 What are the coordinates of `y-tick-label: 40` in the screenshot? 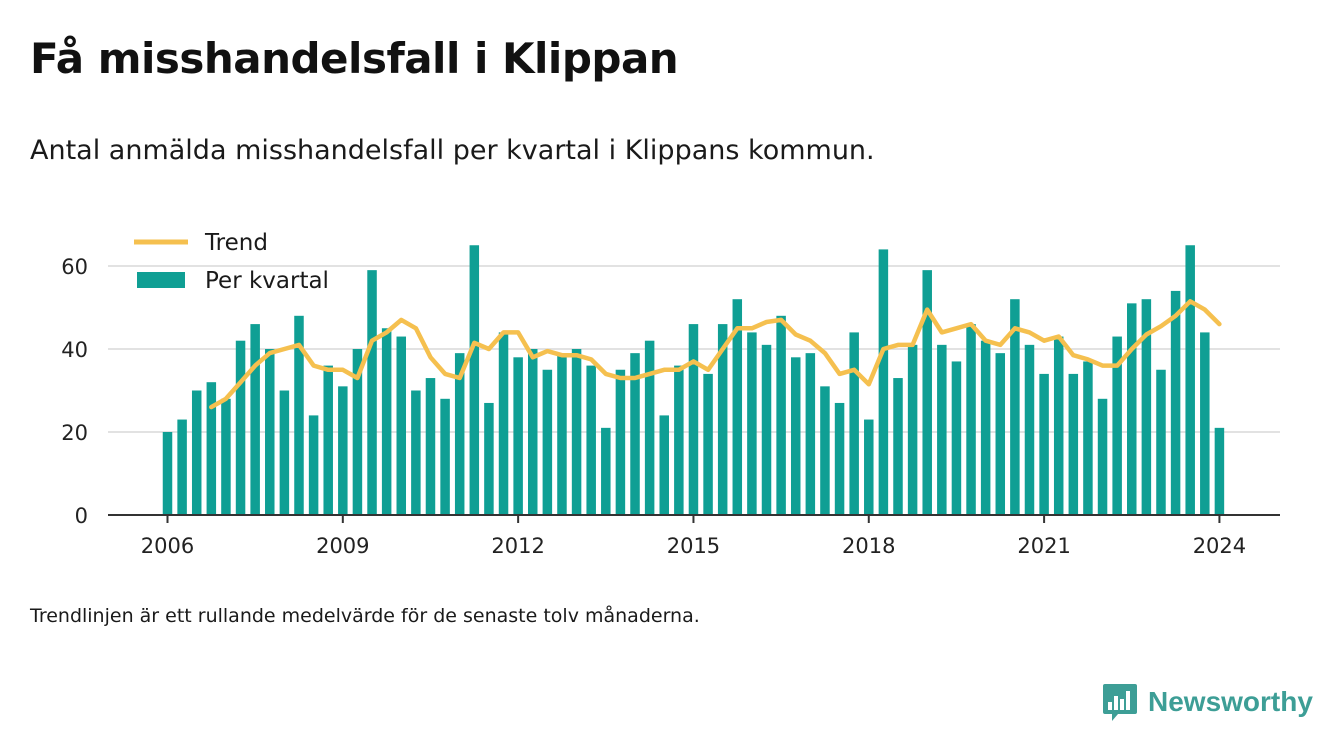 It's located at (74, 350).